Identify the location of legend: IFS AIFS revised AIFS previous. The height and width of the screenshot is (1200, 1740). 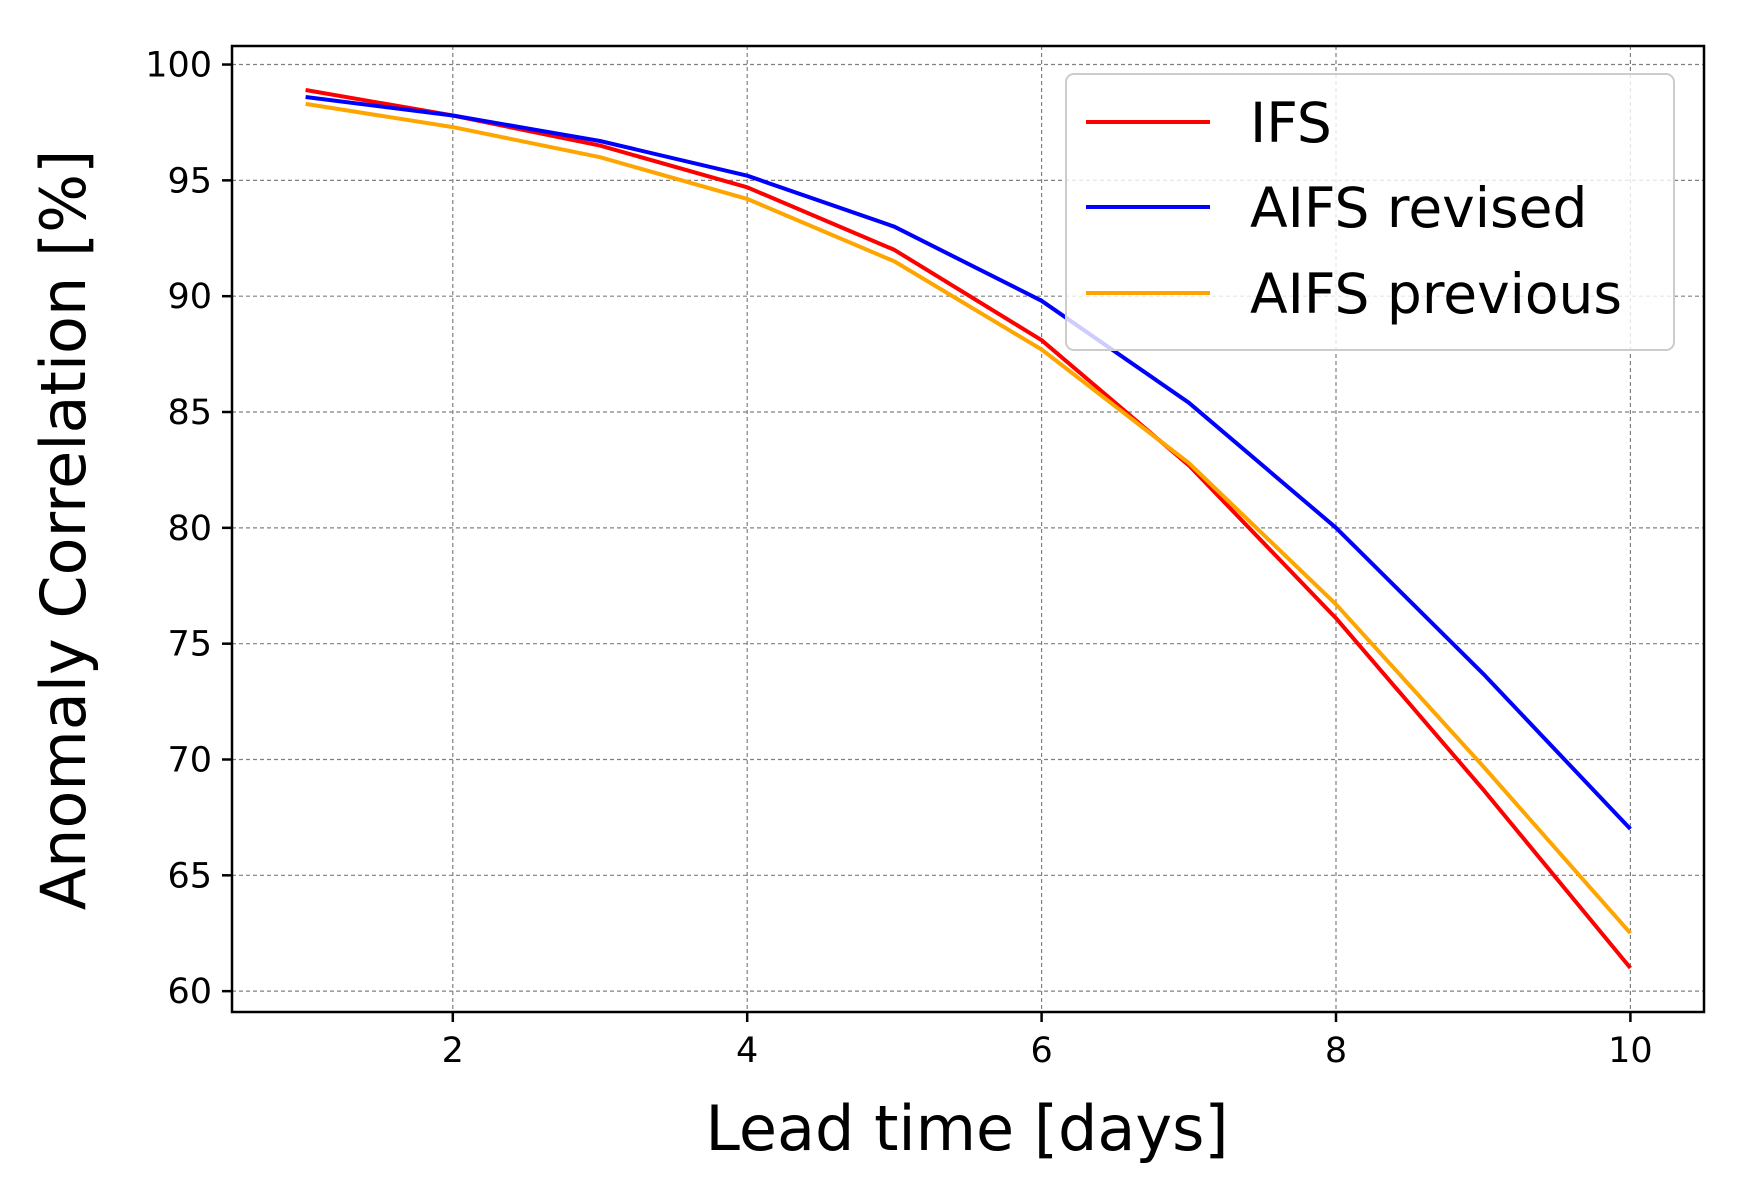
(1370, 212).